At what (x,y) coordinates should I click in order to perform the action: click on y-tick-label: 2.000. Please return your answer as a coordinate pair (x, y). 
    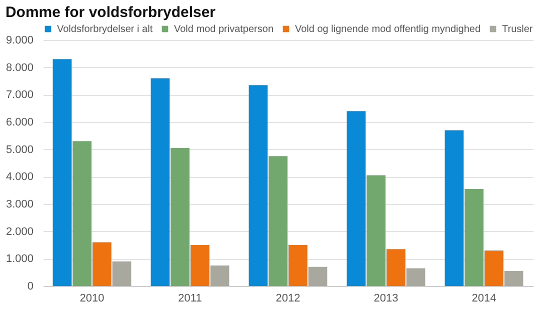
    Looking at the image, I should click on (20, 232).